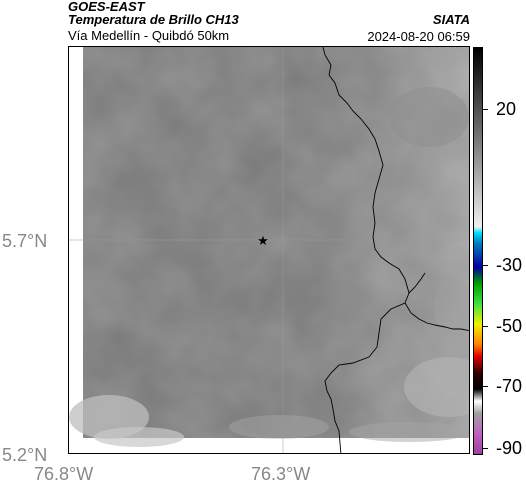  Describe the element at coordinates (153, 19) in the screenshot. I see `product-title: Temperatura de Brillo CH13` at that location.